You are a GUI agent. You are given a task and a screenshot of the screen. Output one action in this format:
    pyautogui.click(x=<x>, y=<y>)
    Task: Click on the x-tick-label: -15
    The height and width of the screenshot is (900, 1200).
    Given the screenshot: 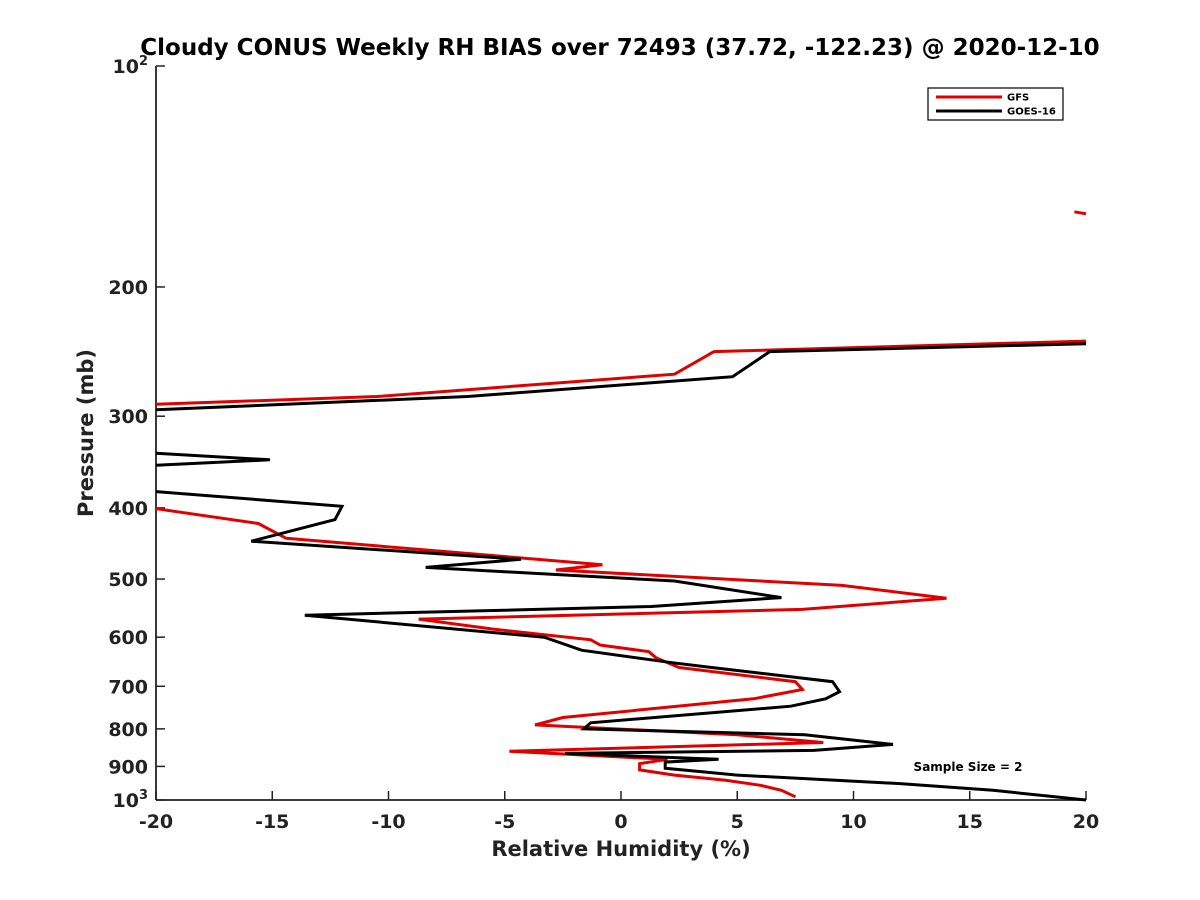 What is the action you would take?
    pyautogui.click(x=272, y=822)
    